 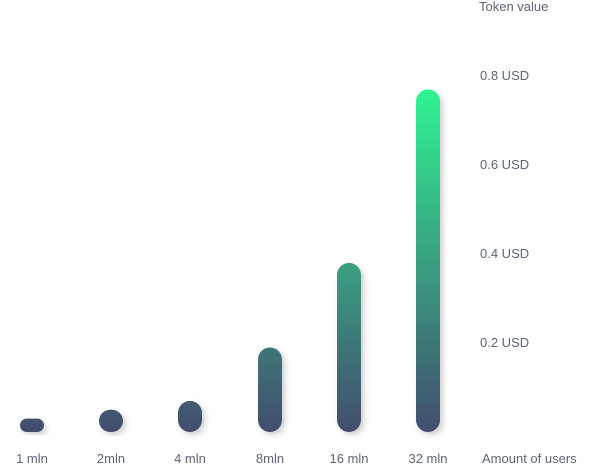 I want to click on x-tick-label: 32 mln, so click(x=427, y=458).